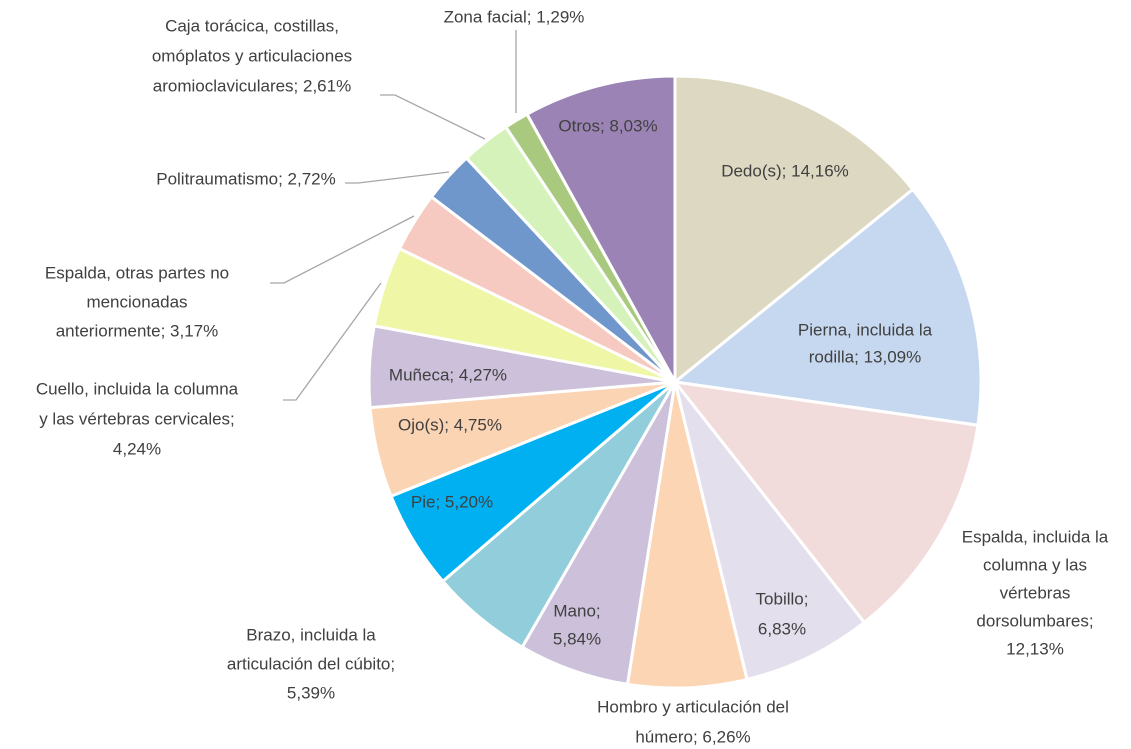  What do you see at coordinates (1035, 564) in the screenshot?
I see `slice-label: columna y las` at bounding box center [1035, 564].